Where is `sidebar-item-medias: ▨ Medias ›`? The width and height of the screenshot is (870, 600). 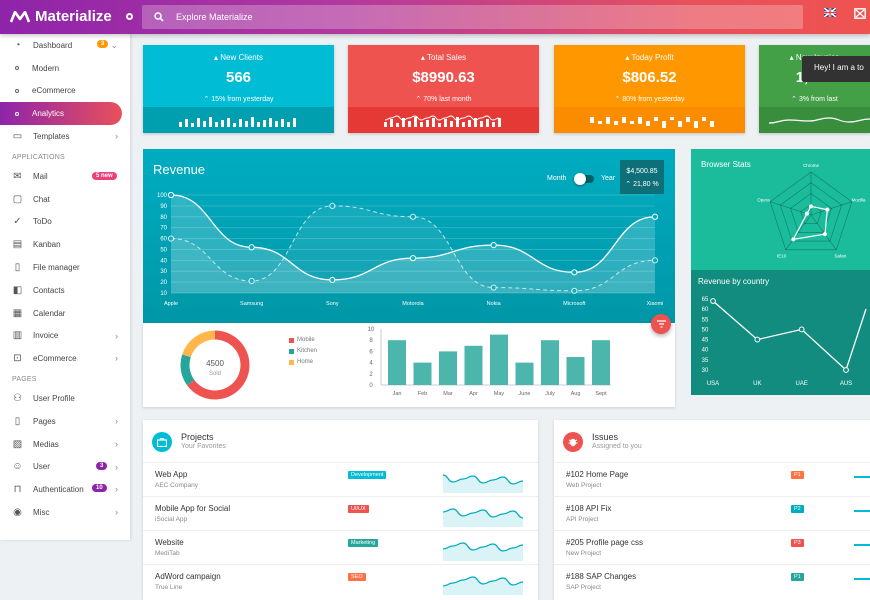 sidebar-item-medias: ▨ Medias › is located at coordinates (65, 444).